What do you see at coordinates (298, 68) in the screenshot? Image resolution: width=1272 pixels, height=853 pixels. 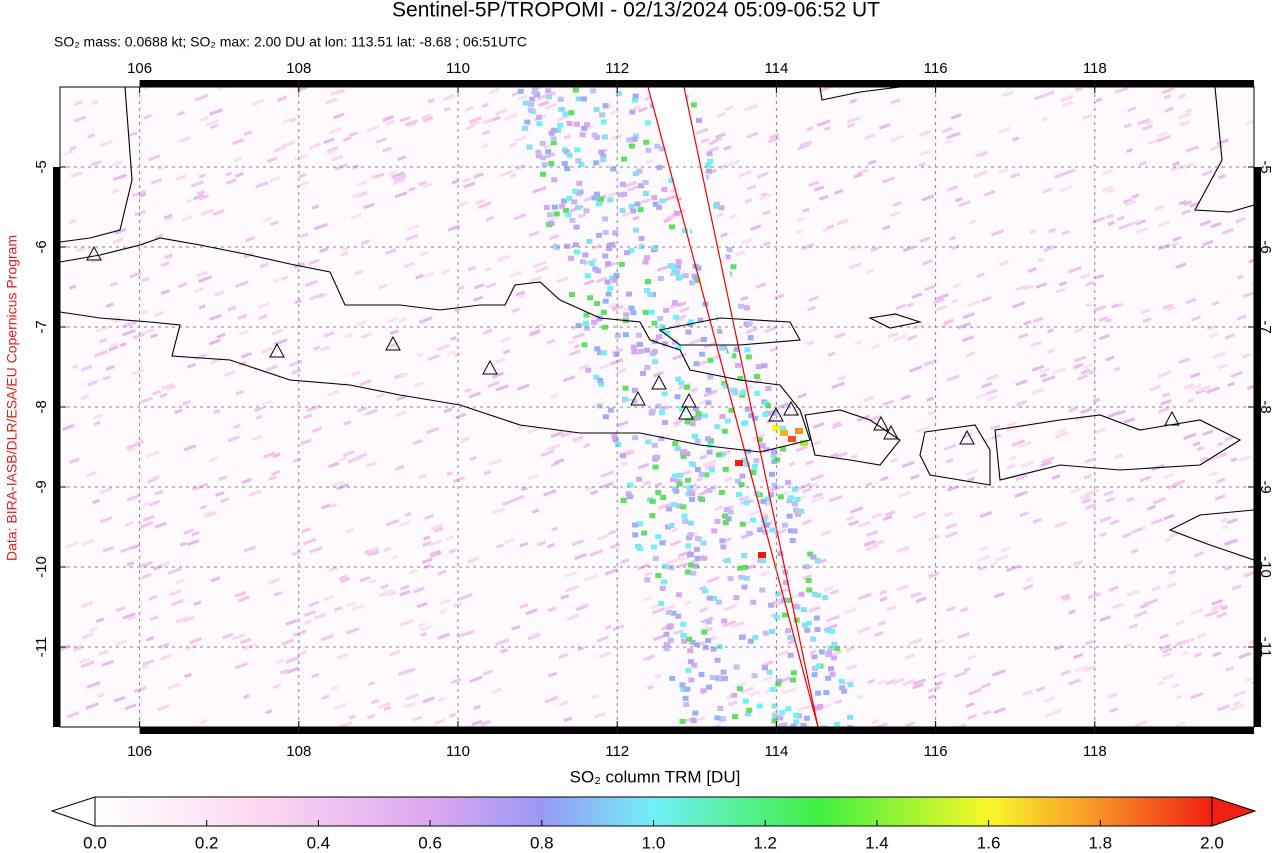 I see `x-tick-label: 108` at bounding box center [298, 68].